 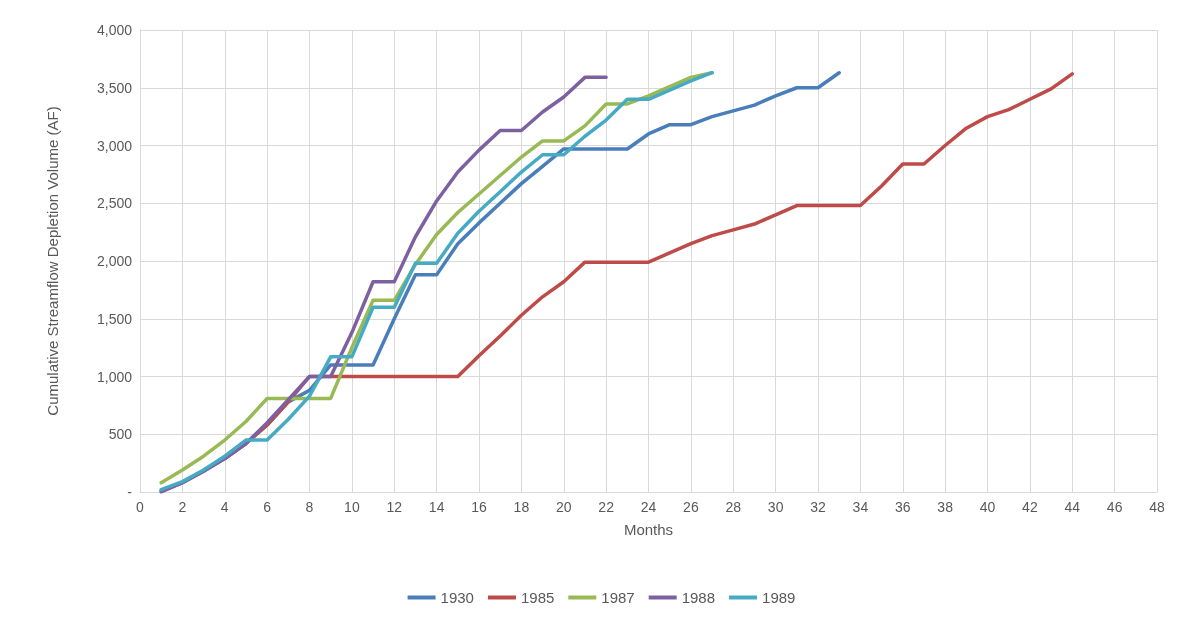 What do you see at coordinates (618, 597) in the screenshot?
I see `legend-label: 1987` at bounding box center [618, 597].